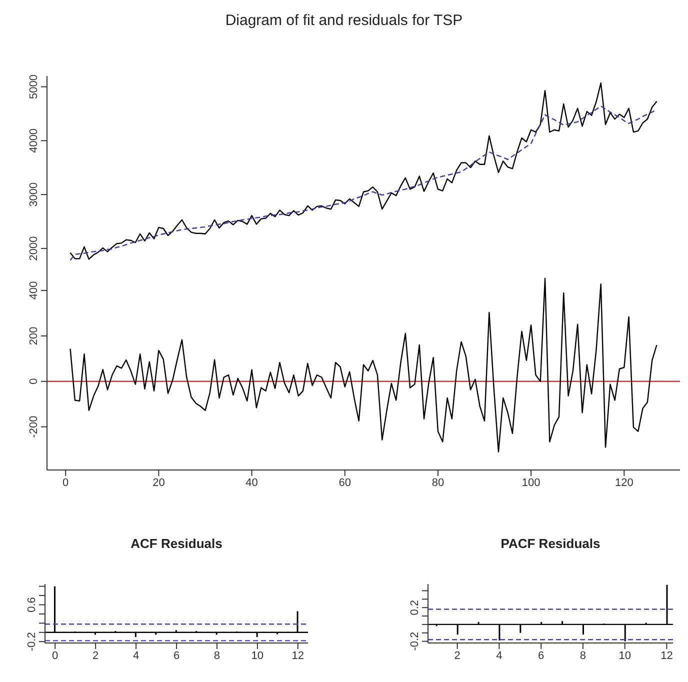 This screenshot has height=682, width=688. What do you see at coordinates (415, 608) in the screenshot?
I see `y-tick-label: 0.2` at bounding box center [415, 608].